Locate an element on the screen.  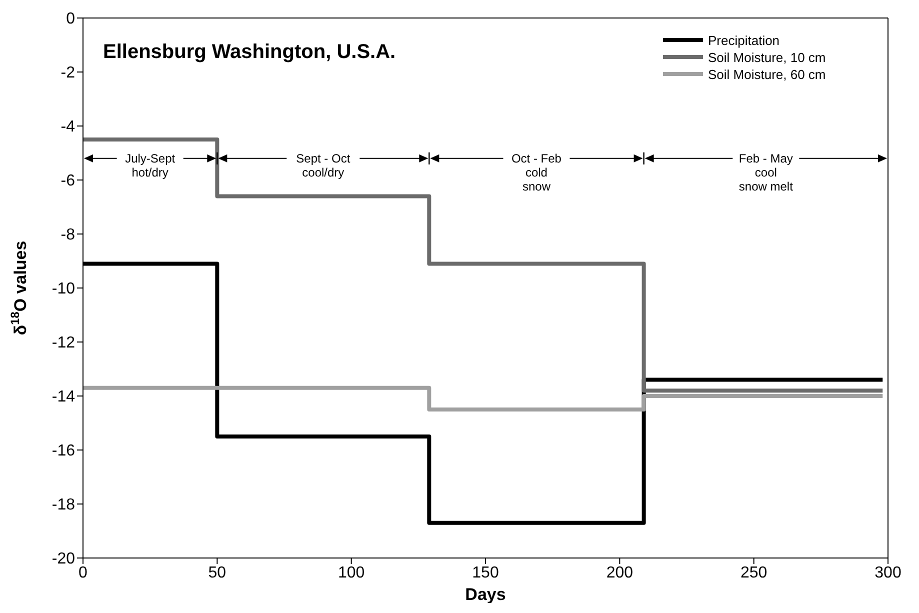
y-tick-label: -2 is located at coordinates (68, 73).